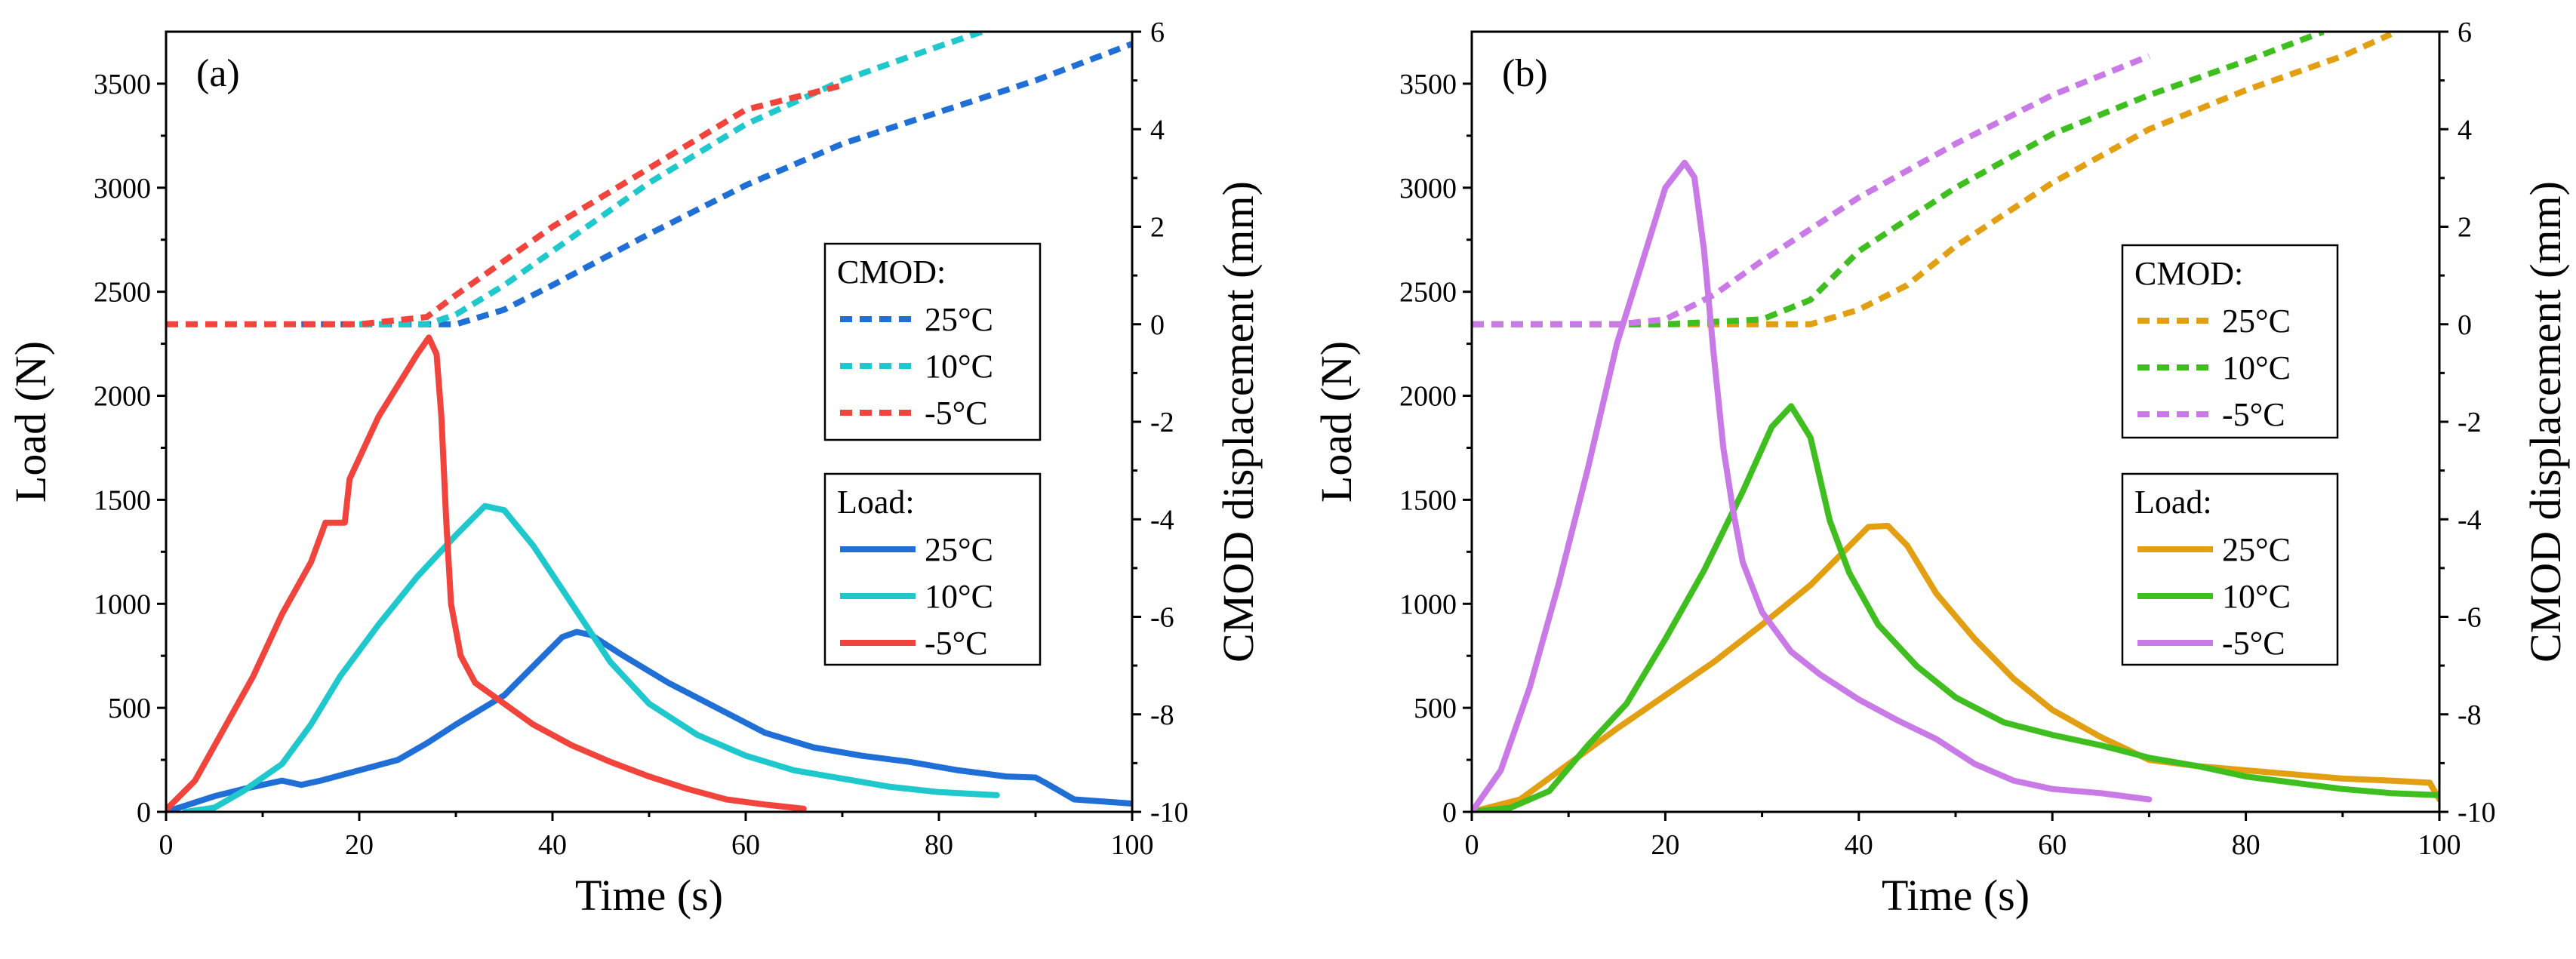 This screenshot has height=959, width=2576. I want to click on panel-label: (a), so click(218, 73).